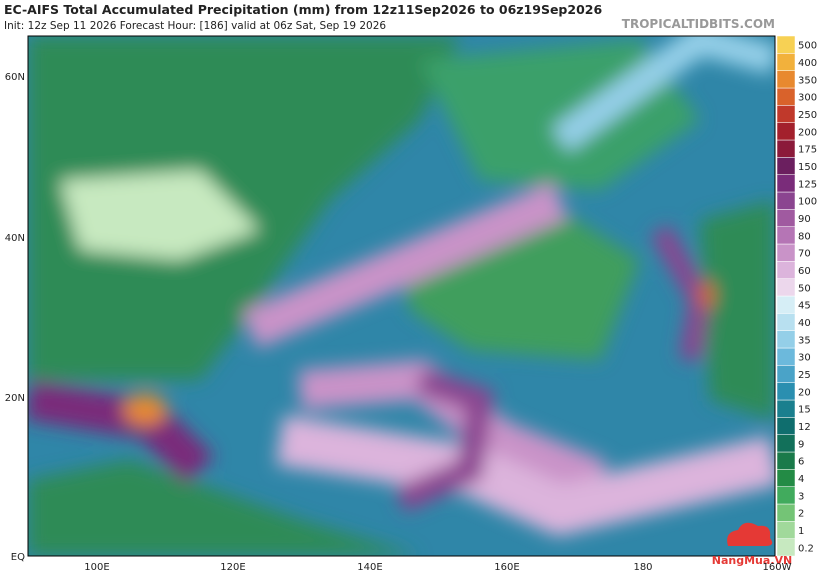 The width and height of the screenshot is (819, 577). I want to click on lat-label: 40N, so click(15, 238).